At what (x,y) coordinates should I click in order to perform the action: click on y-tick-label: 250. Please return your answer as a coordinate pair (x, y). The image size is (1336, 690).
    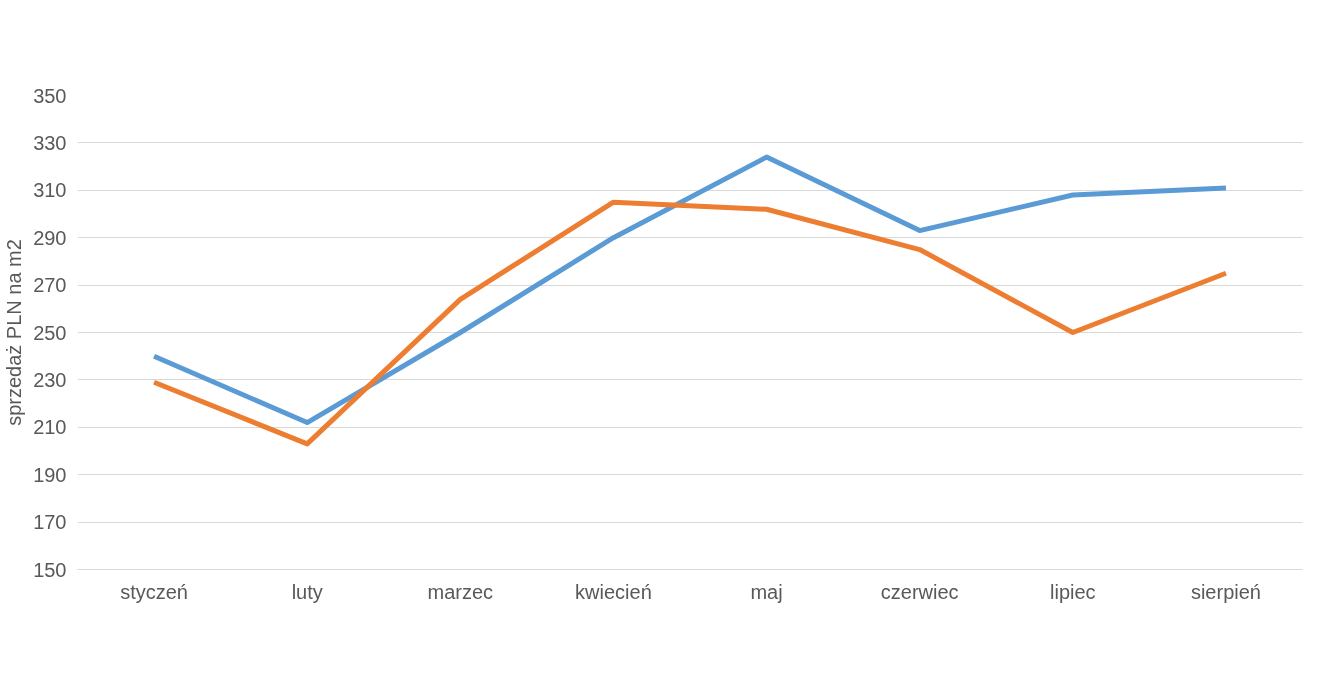
    Looking at the image, I should click on (50, 332).